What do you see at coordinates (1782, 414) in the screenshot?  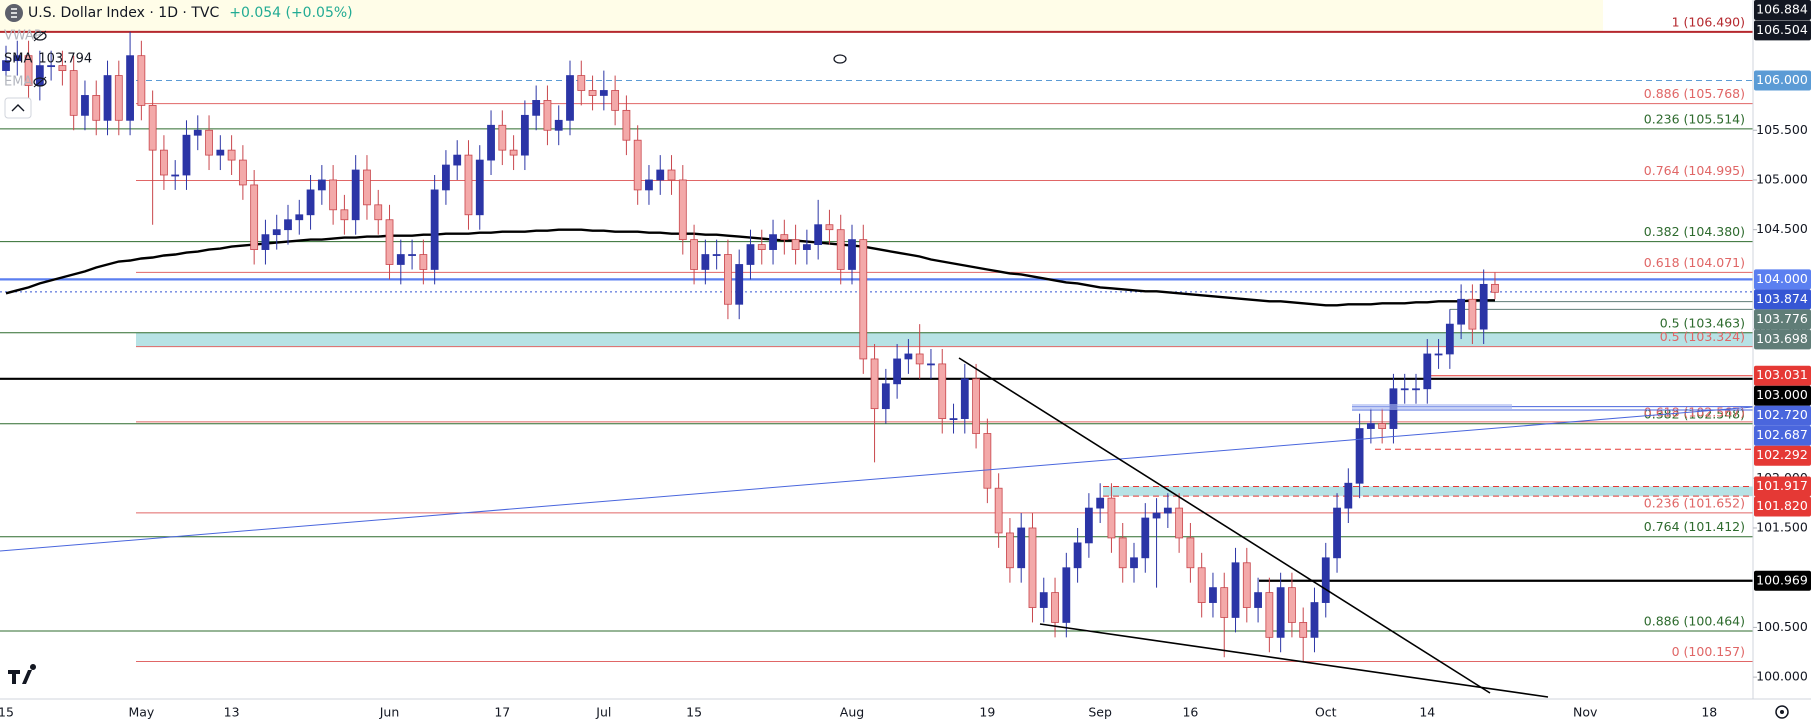 I see `price-tag-label: 102.720` at bounding box center [1782, 414].